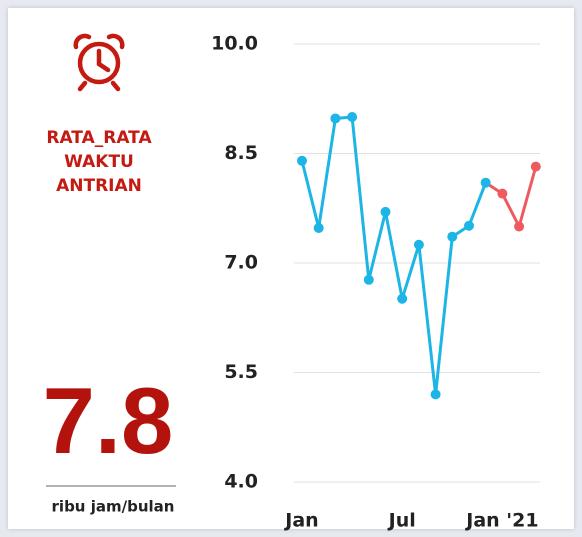 The height and width of the screenshot is (537, 582). Describe the element at coordinates (108, 420) in the screenshot. I see `kpi-value: 7.8` at that location.